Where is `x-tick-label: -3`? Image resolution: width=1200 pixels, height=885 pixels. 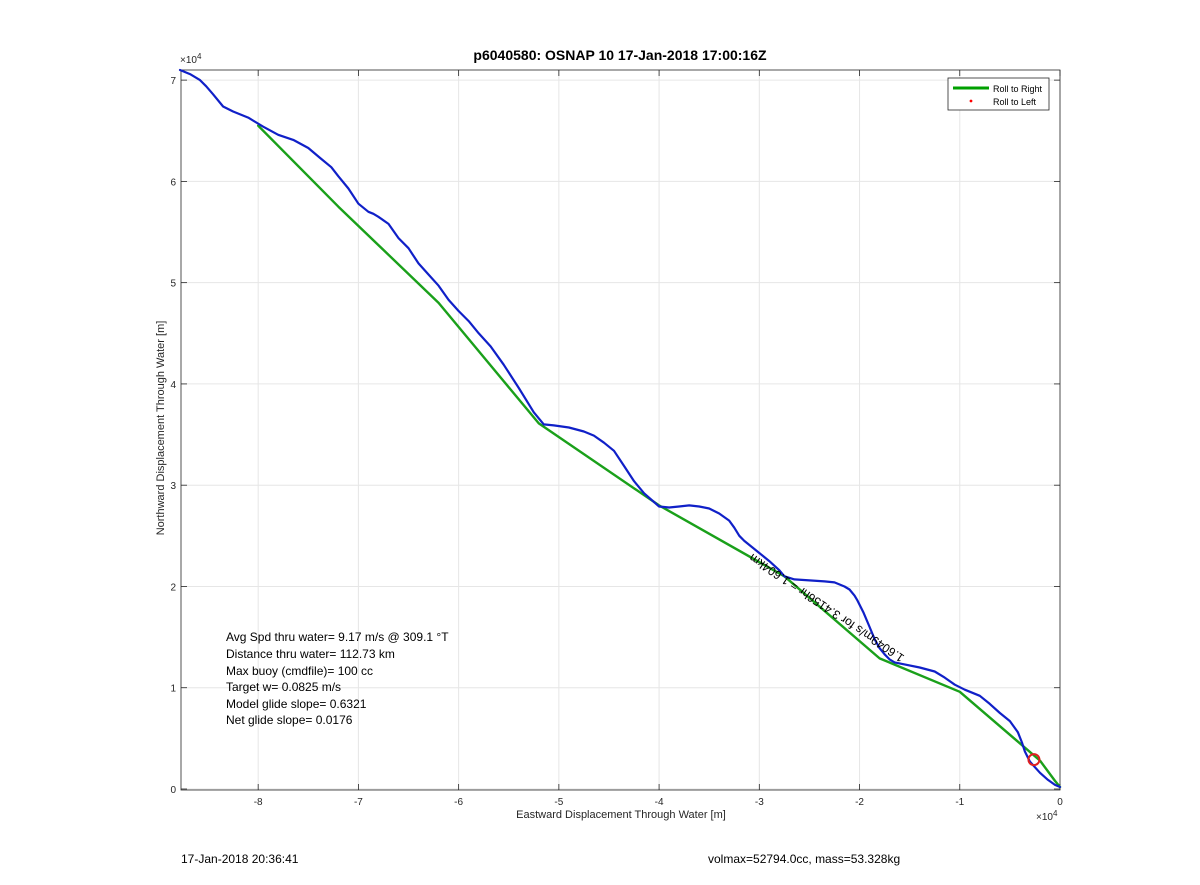 x-tick-label: -3 is located at coordinates (759, 802).